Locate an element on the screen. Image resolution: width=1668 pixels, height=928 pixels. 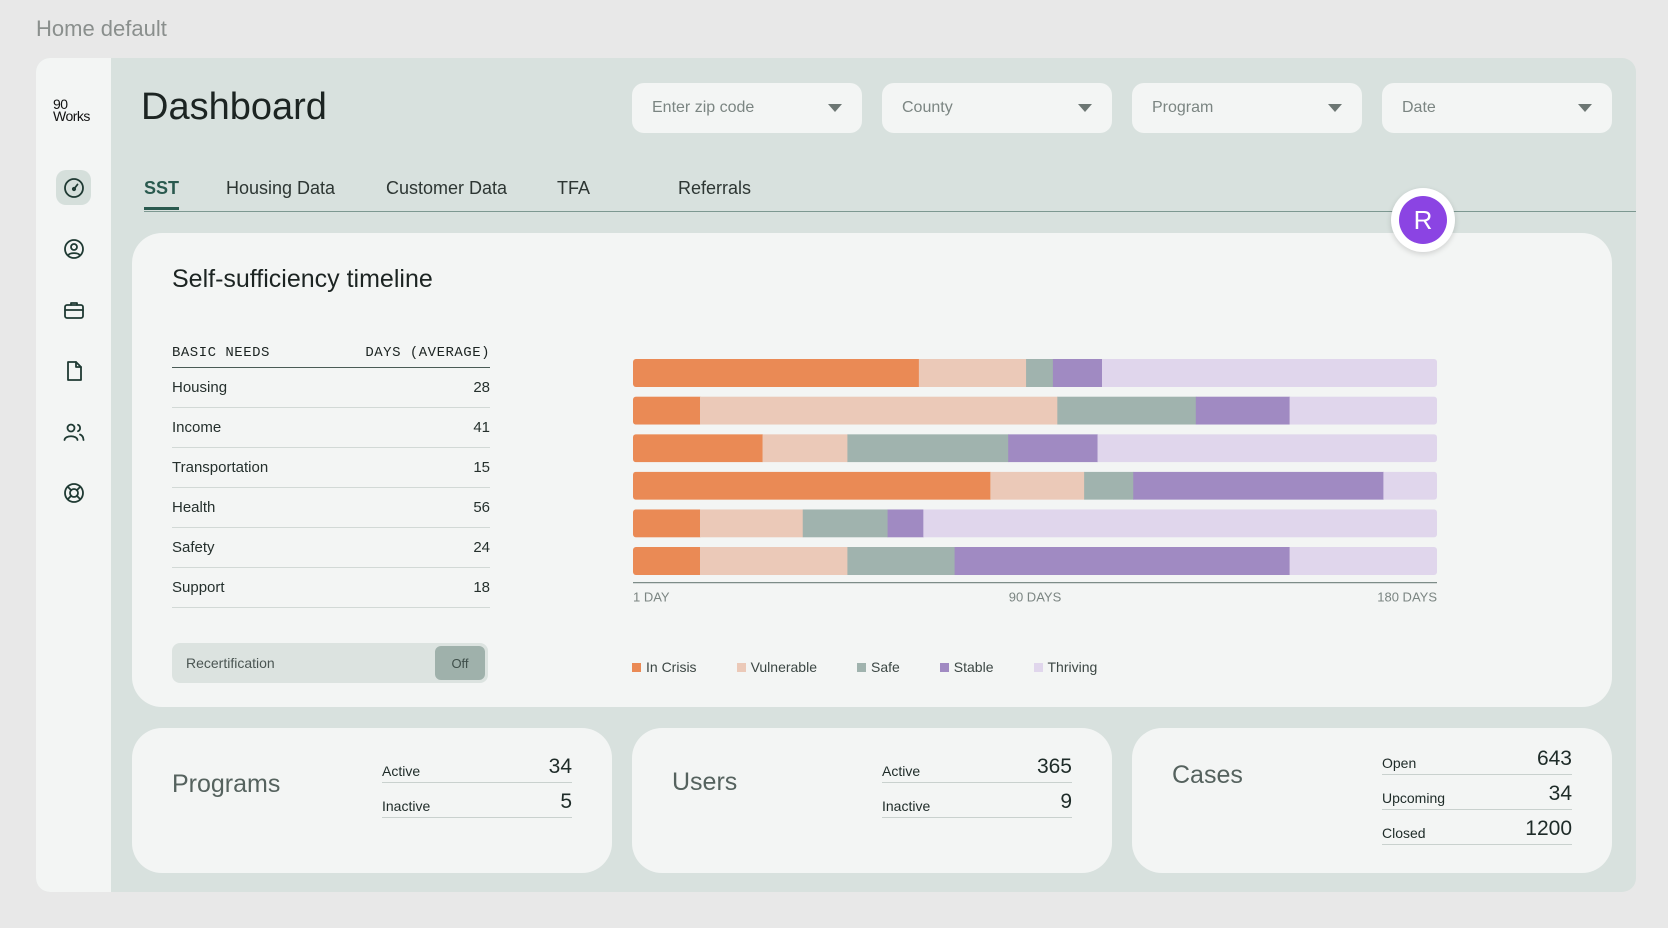
stat-value: 643 is located at coordinates (1554, 758).